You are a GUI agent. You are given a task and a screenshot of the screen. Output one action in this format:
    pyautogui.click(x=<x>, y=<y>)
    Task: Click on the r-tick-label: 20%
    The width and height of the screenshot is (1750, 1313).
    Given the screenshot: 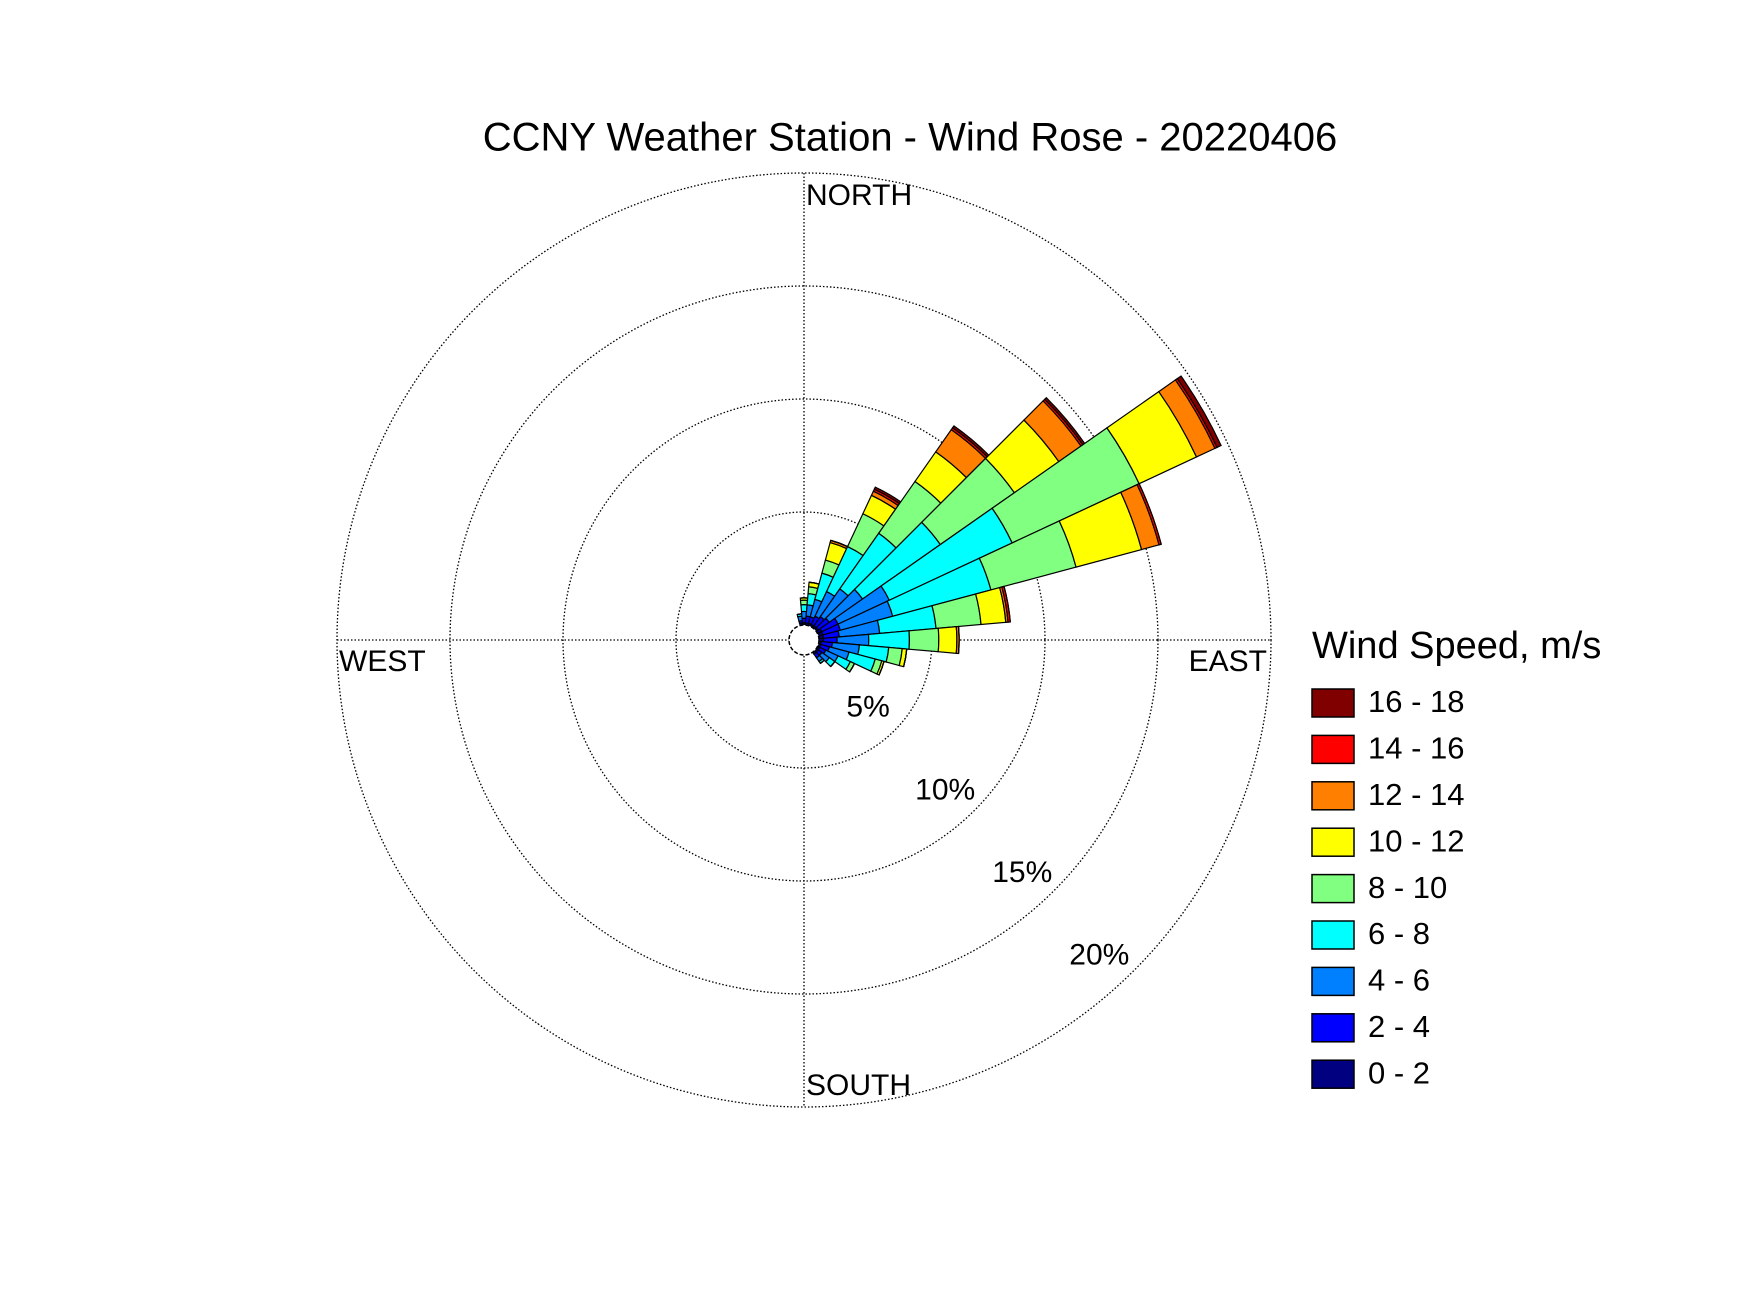 What is the action you would take?
    pyautogui.click(x=1099, y=955)
    